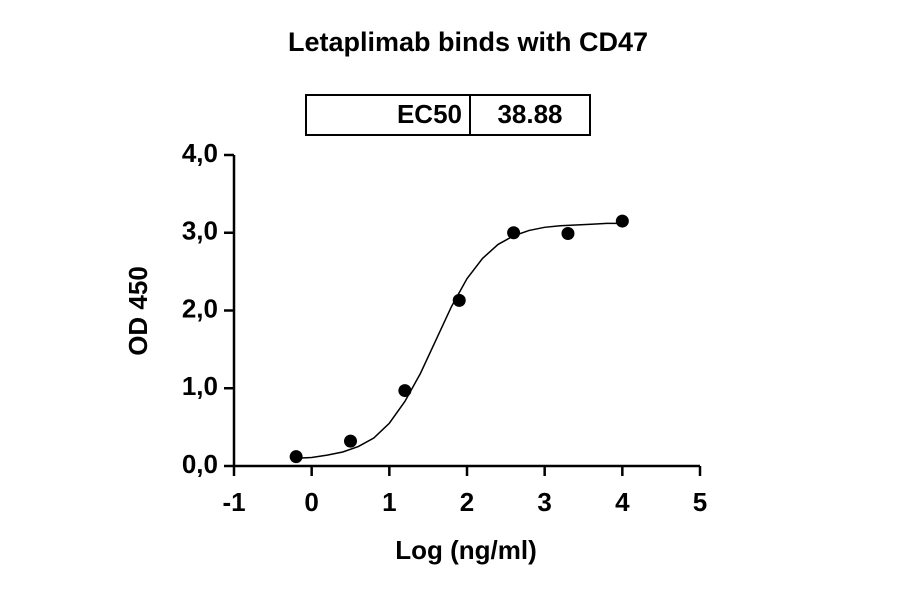 The height and width of the screenshot is (599, 900). Describe the element at coordinates (233, 502) in the screenshot. I see `x-tick-label: -1` at that location.